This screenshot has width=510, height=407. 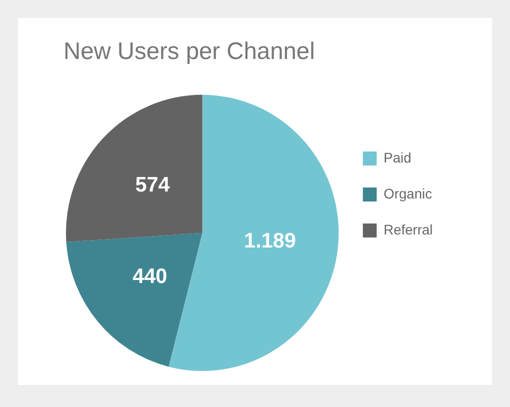 What do you see at coordinates (270, 240) in the screenshot?
I see `data-label: 1.189` at bounding box center [270, 240].